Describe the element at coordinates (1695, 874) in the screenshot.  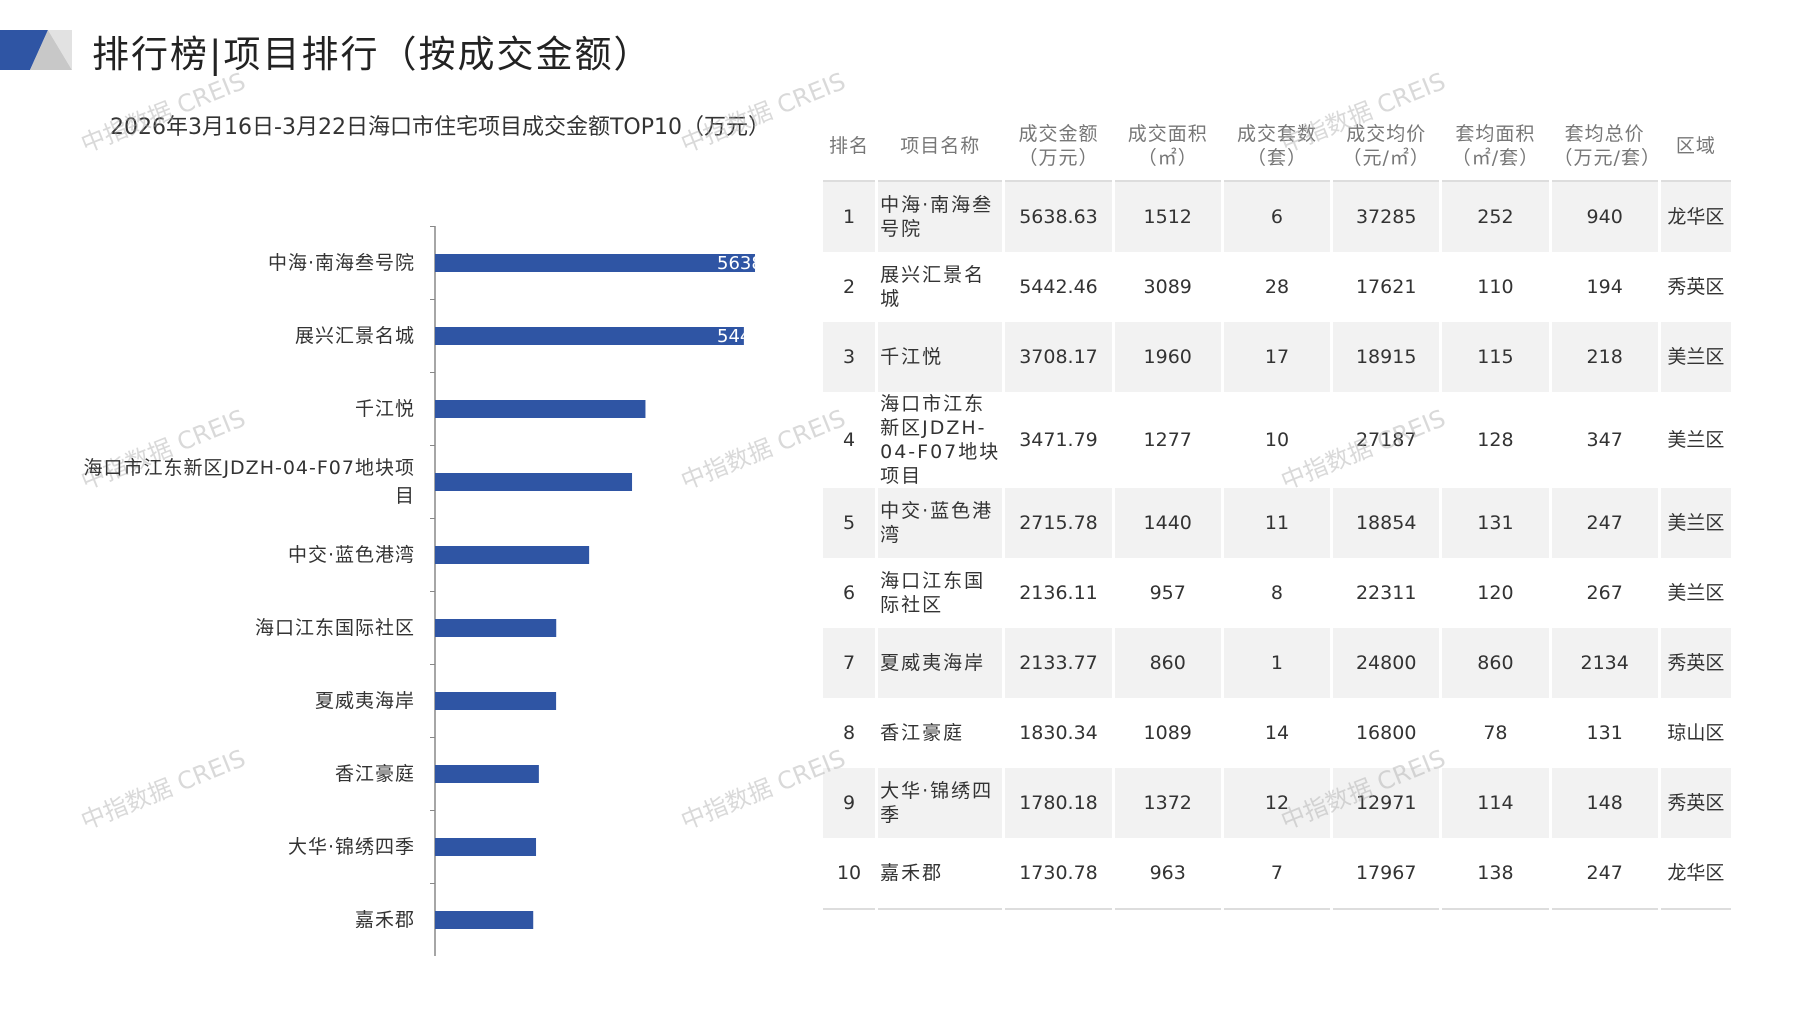
I see `table-cell: 龙华区` at that location.